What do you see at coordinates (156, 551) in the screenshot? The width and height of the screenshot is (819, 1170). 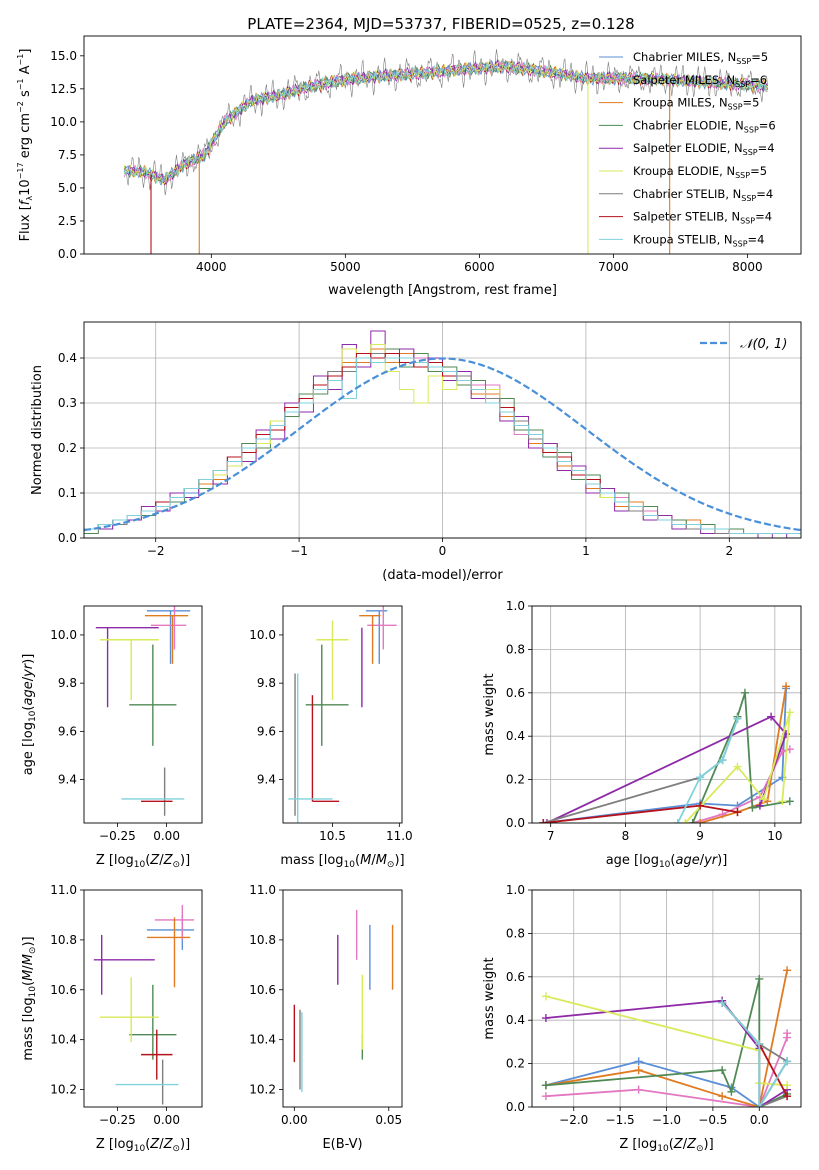 I see `residual-xtick-label: −2` at bounding box center [156, 551].